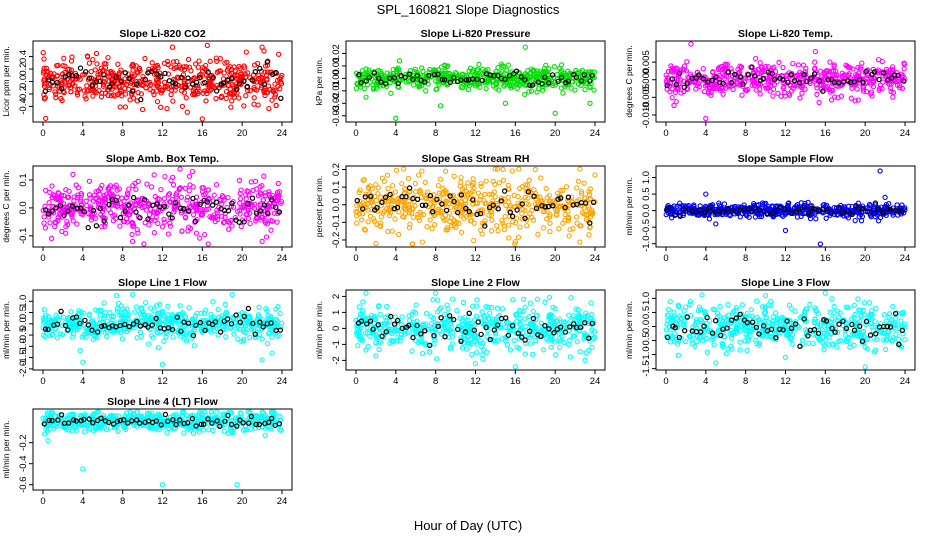 Image resolution: width=936 pixels, height=540 pixels. Describe the element at coordinates (785, 34) in the screenshot. I see `panel-title: Slope Li-820 Temp.` at that location.